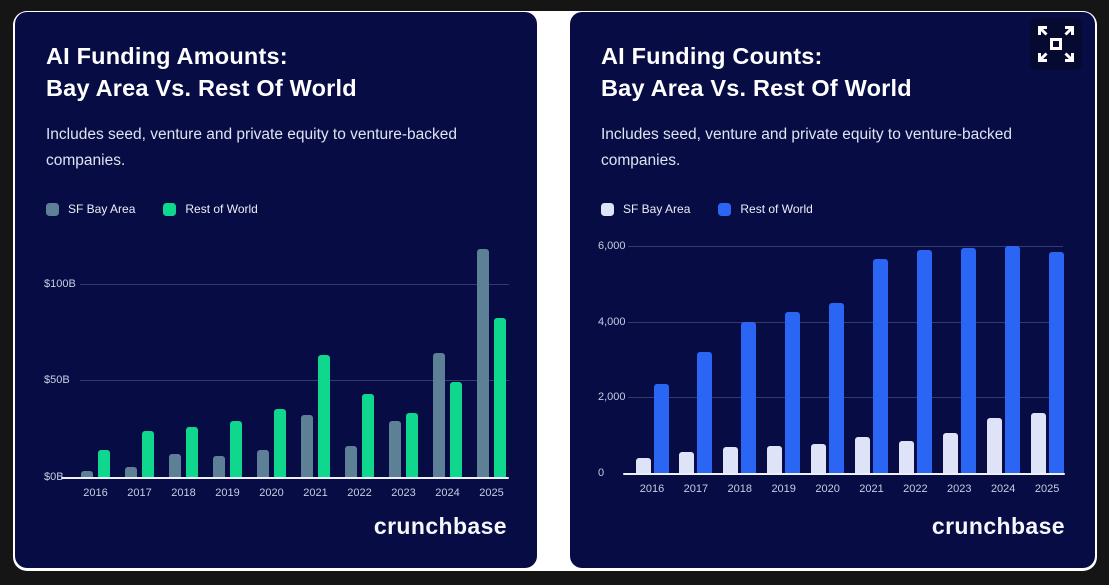 This screenshot has width=1109, height=585. Describe the element at coordinates (167, 56) in the screenshot. I see `title-line-1: AI Funding Amounts:` at that location.